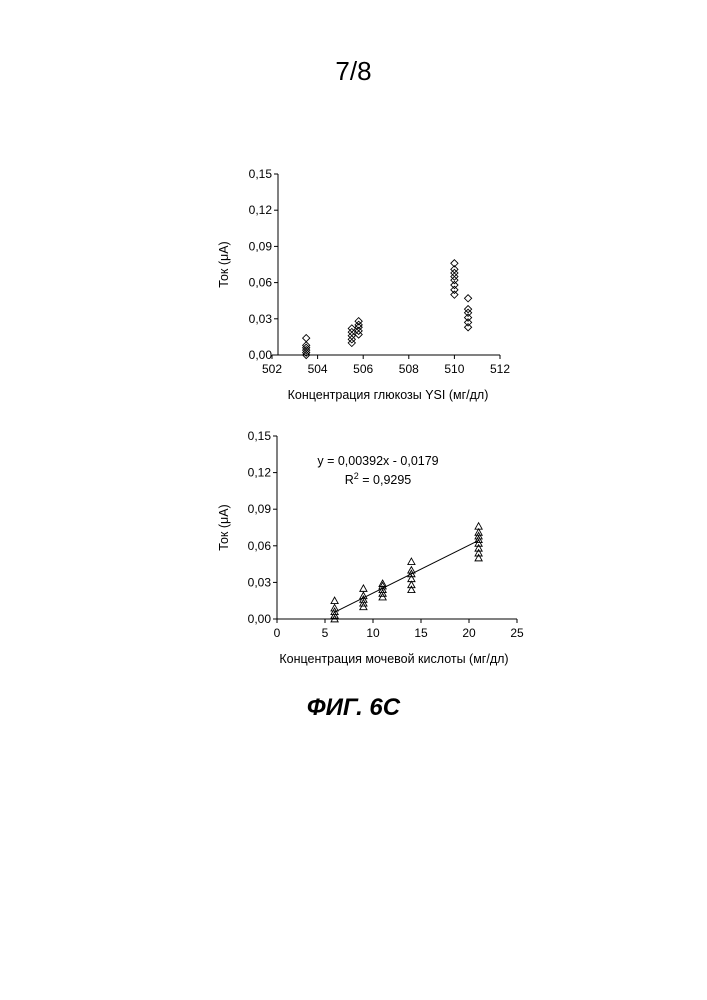 The image size is (707, 1000). Describe the element at coordinates (378, 479) in the screenshot. I see `r-squared-label: R2 = 0,9295` at that location.